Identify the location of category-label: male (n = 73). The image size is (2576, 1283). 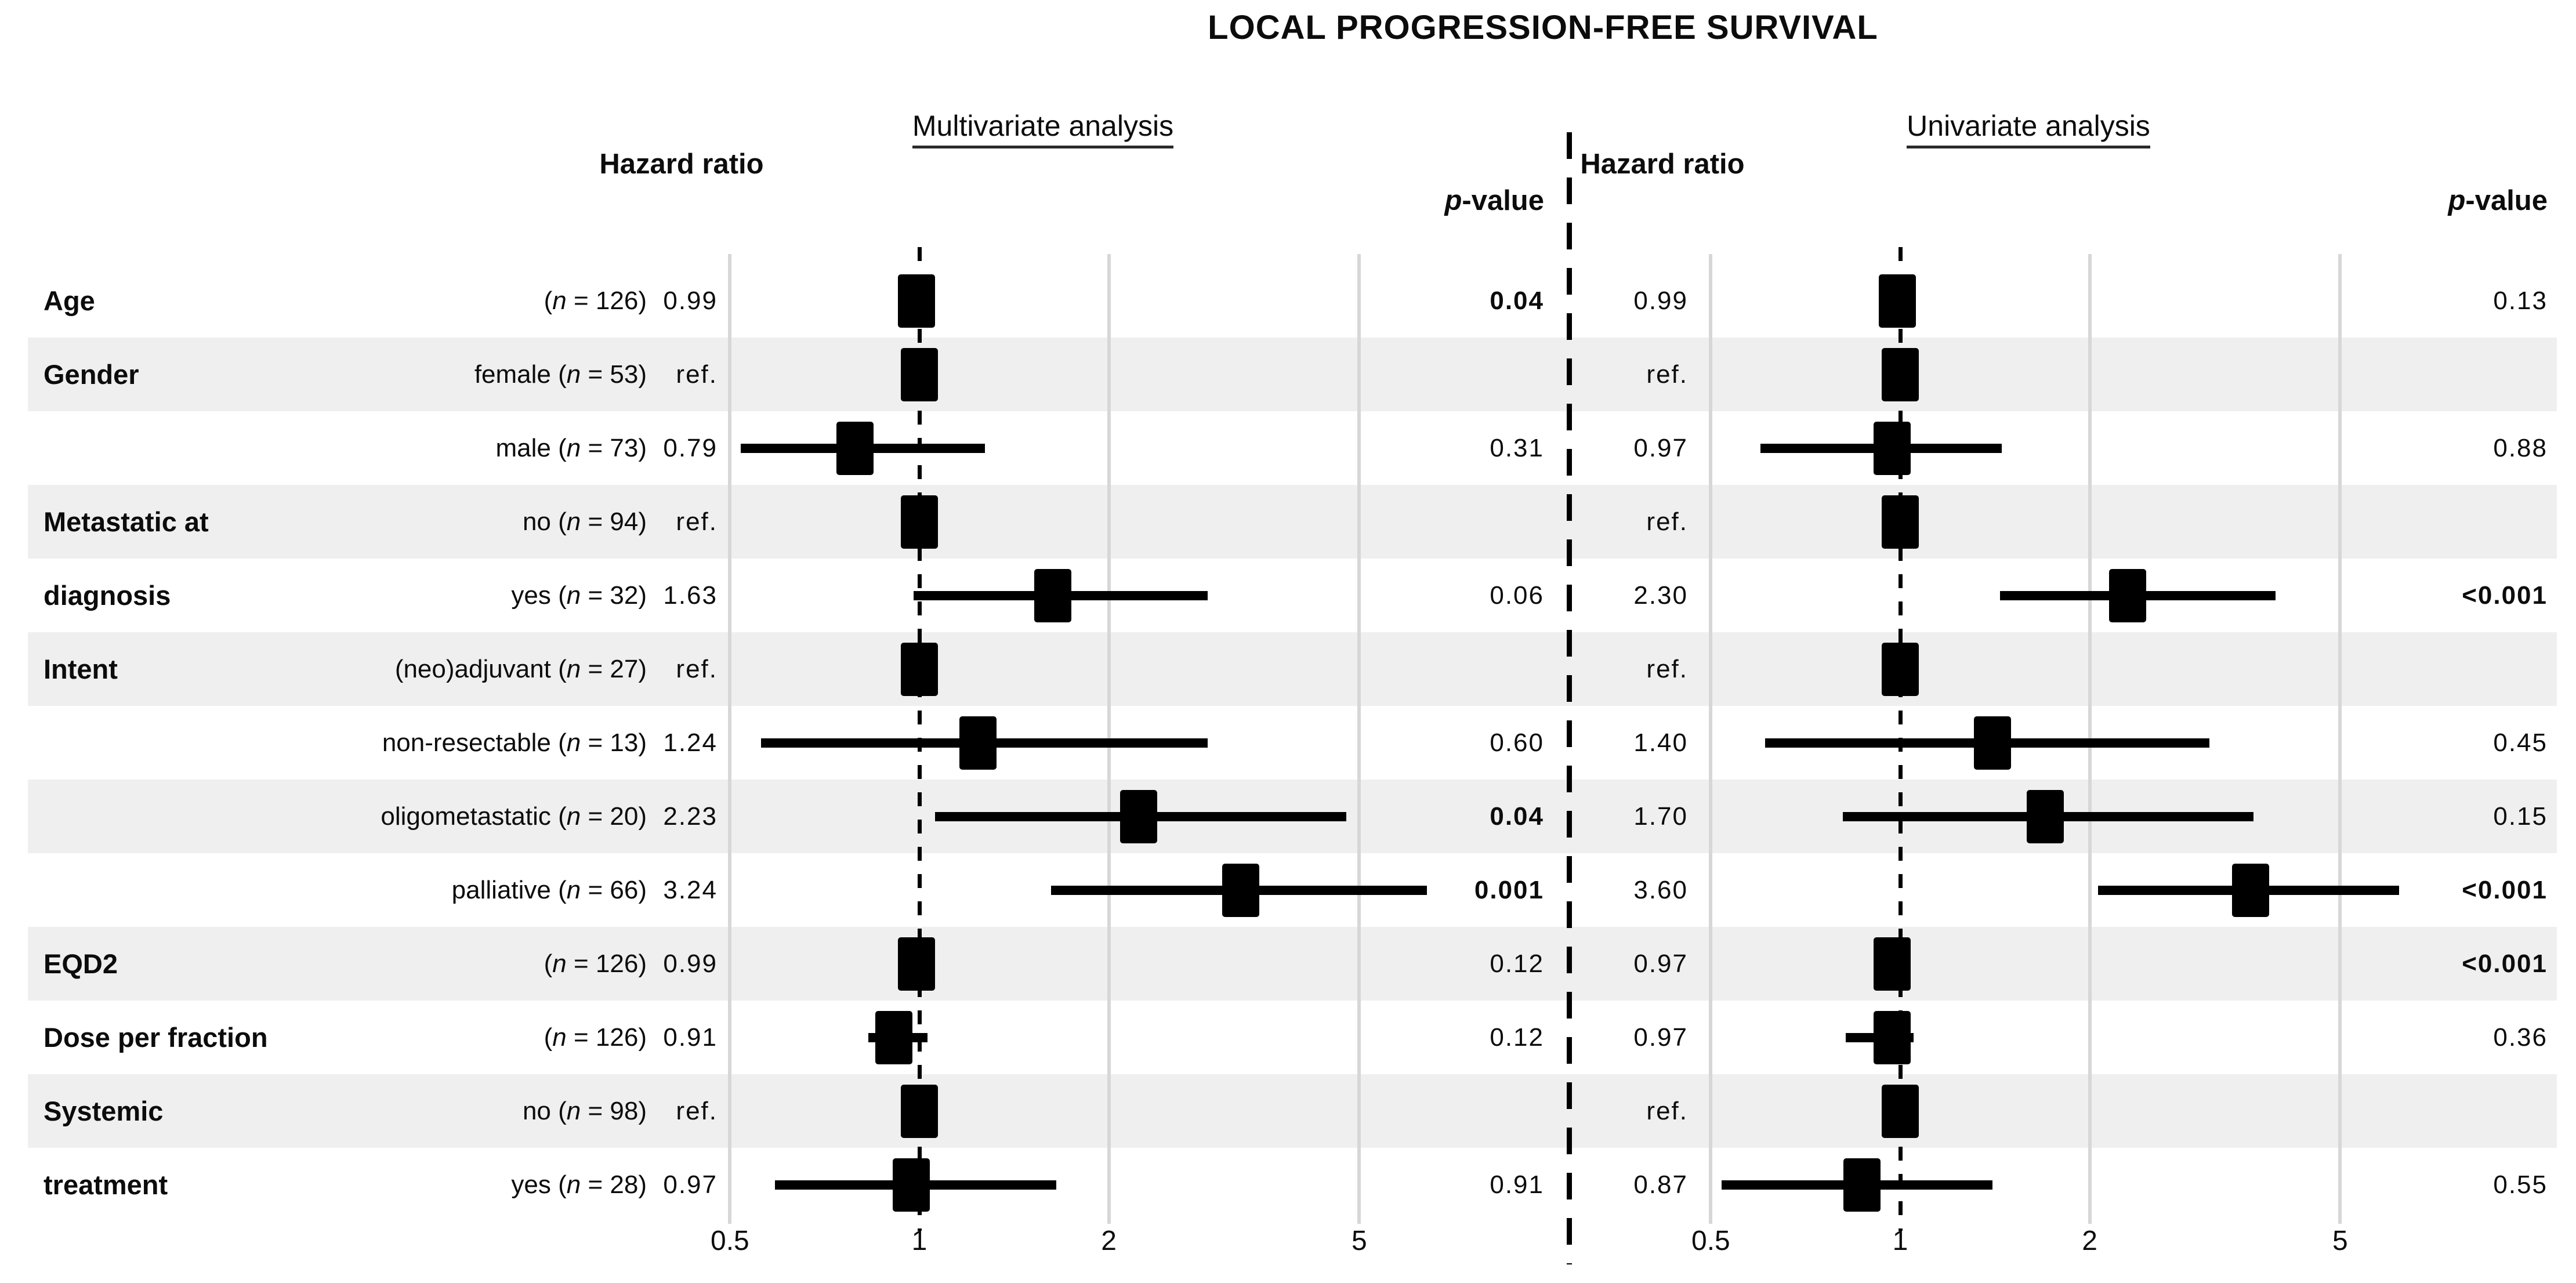
(571, 448).